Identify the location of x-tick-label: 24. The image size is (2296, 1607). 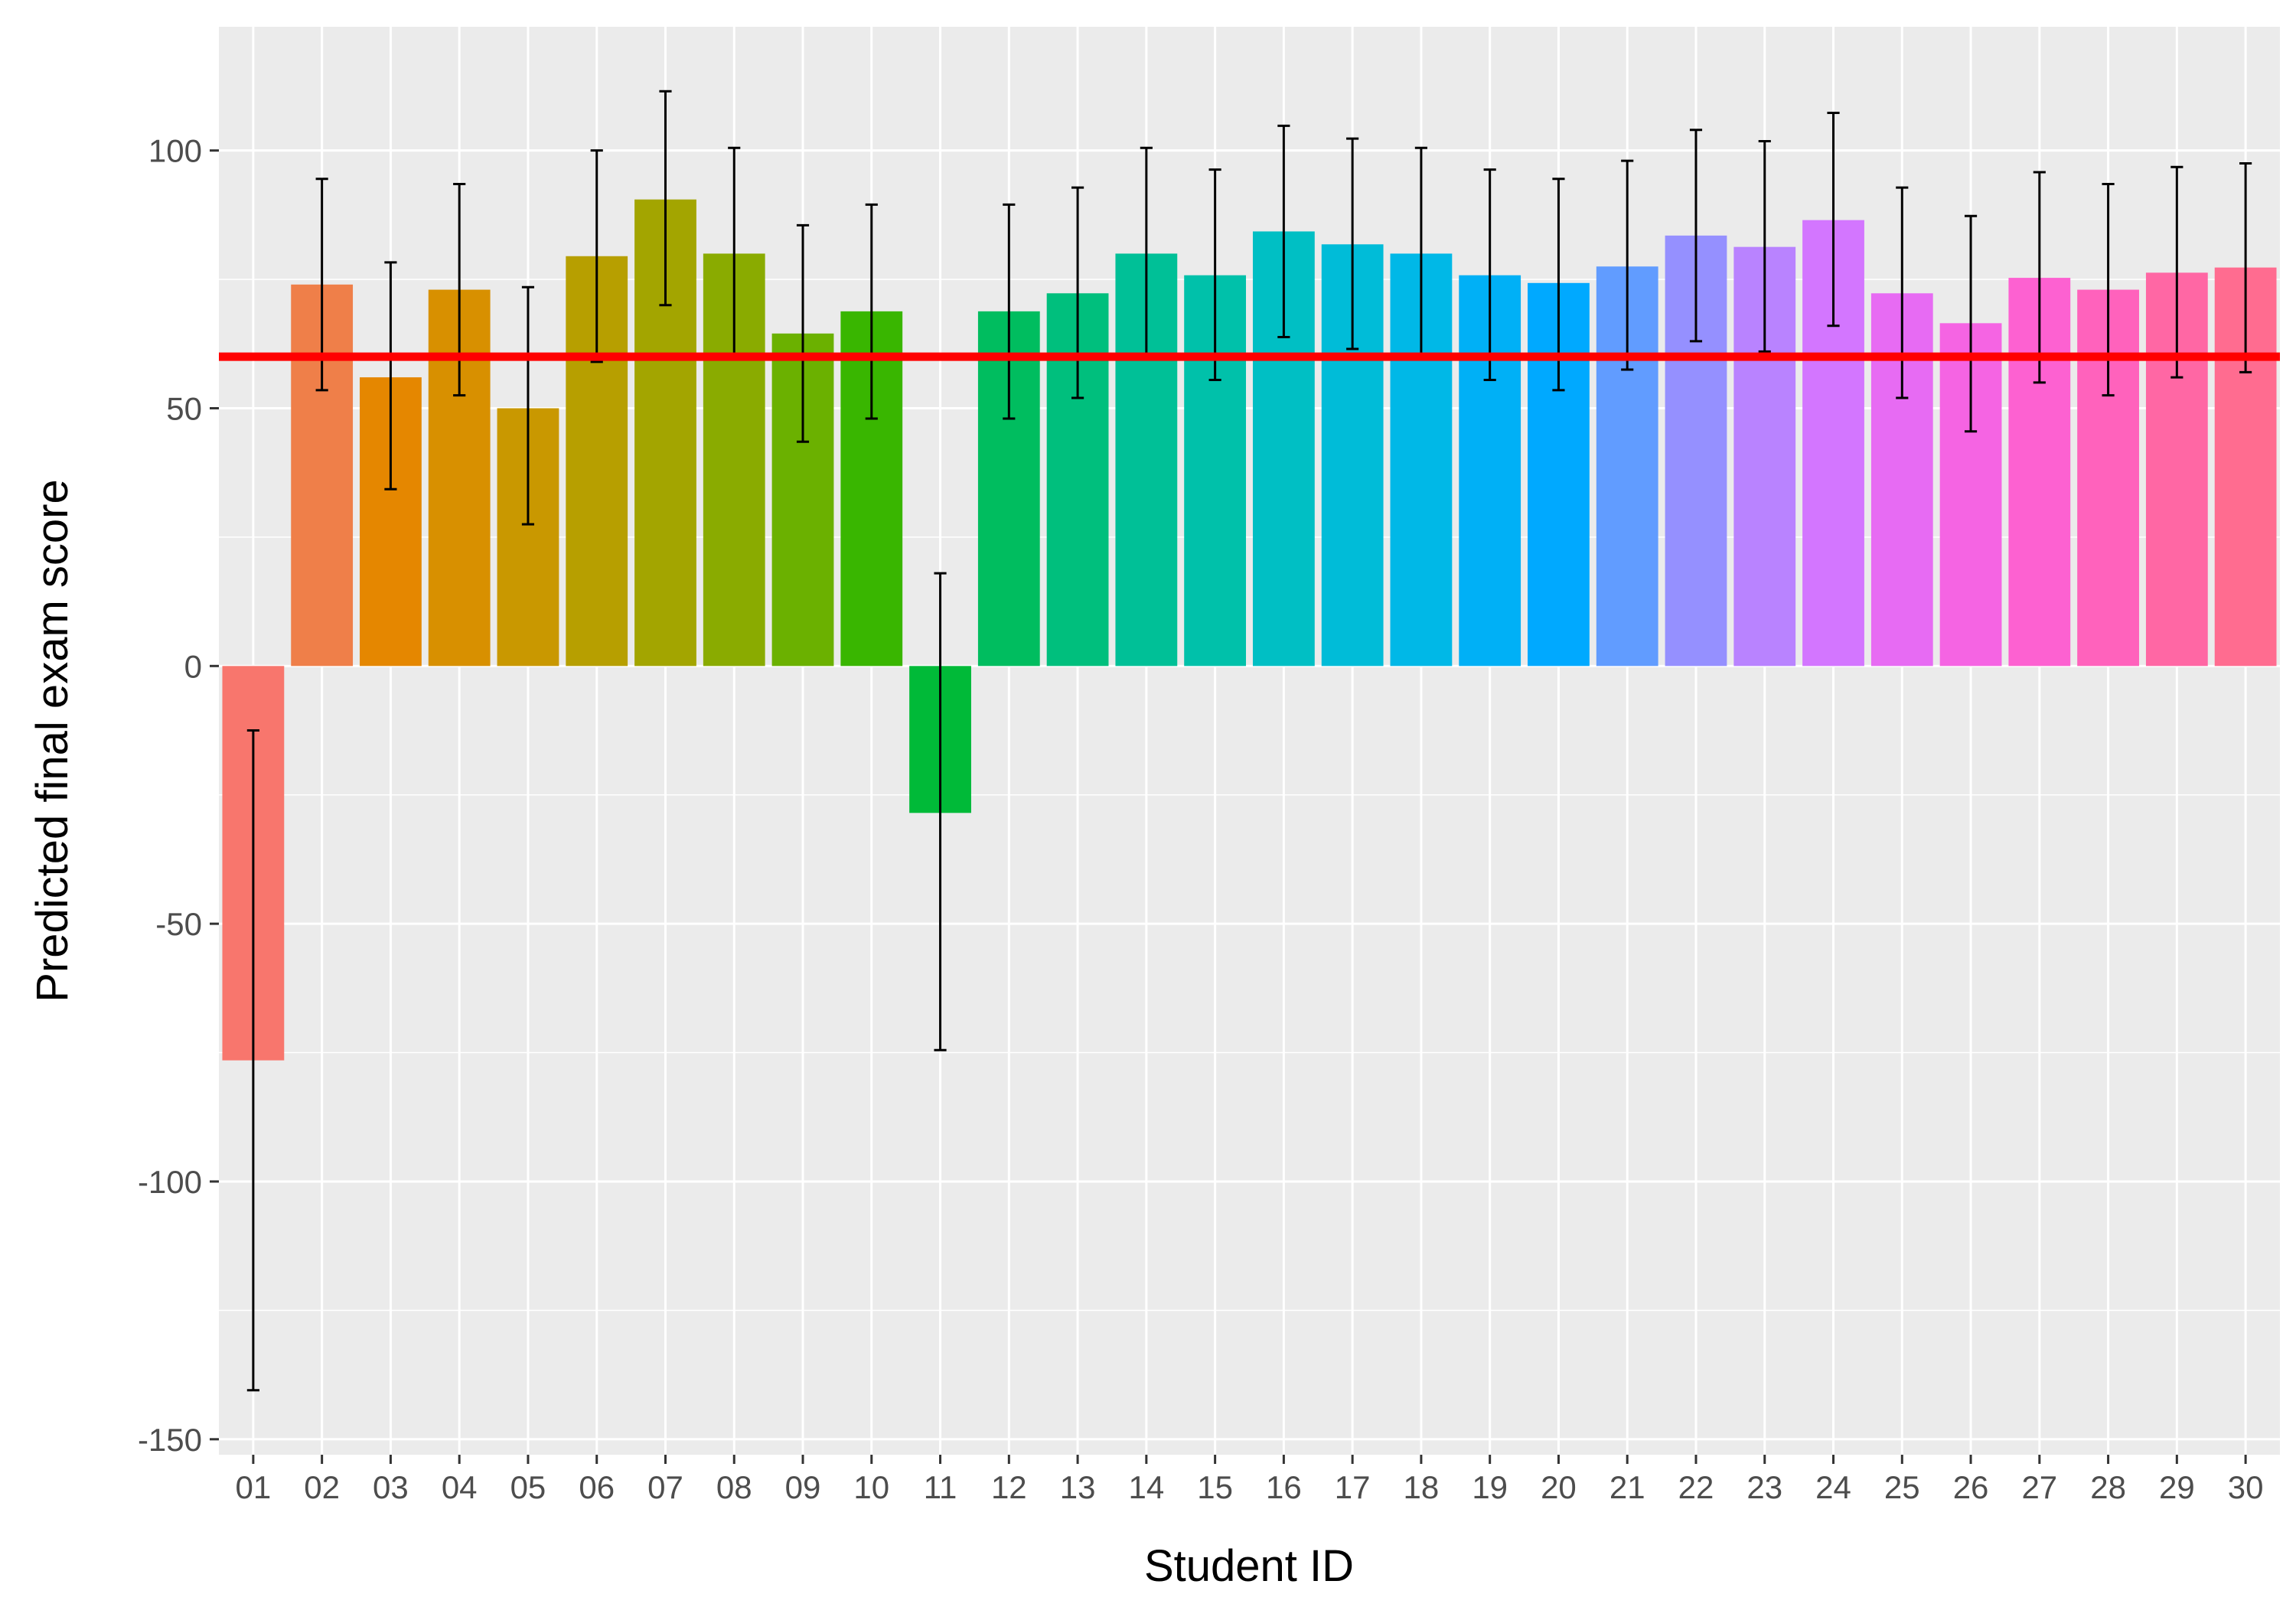
(1833, 1487).